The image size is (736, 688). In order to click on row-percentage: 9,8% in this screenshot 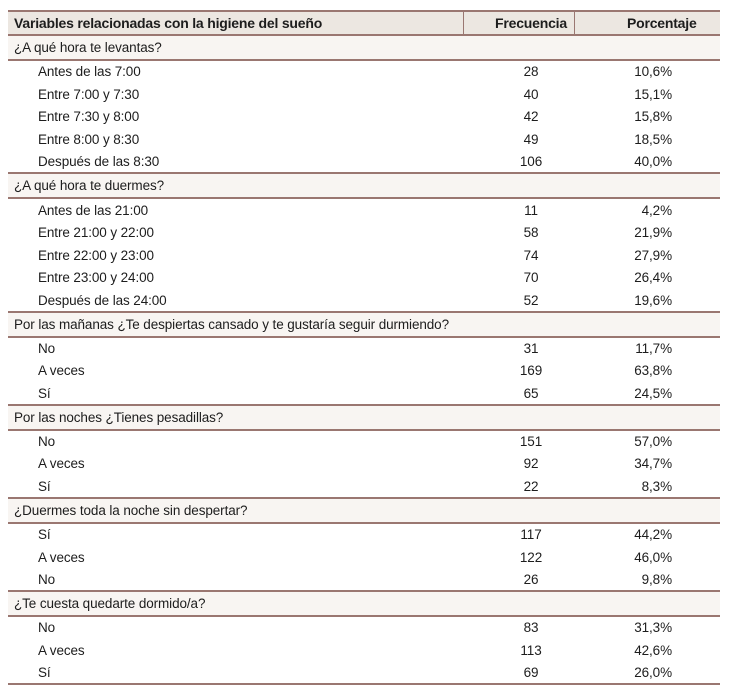, I will do `click(656, 579)`.